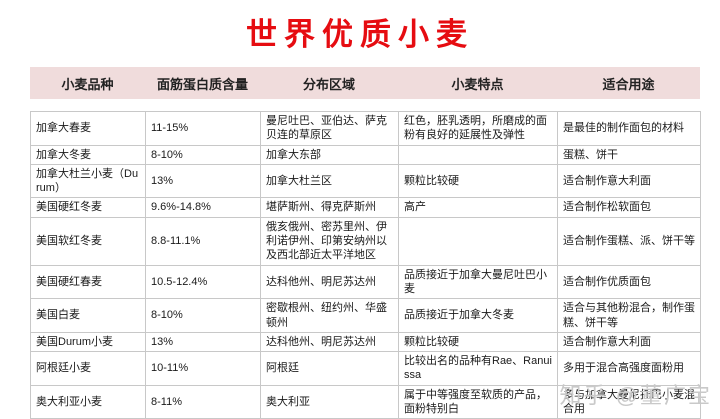 The image size is (720, 419). What do you see at coordinates (629, 207) in the screenshot?
I see `table-cell: 适合制作松软面包` at bounding box center [629, 207].